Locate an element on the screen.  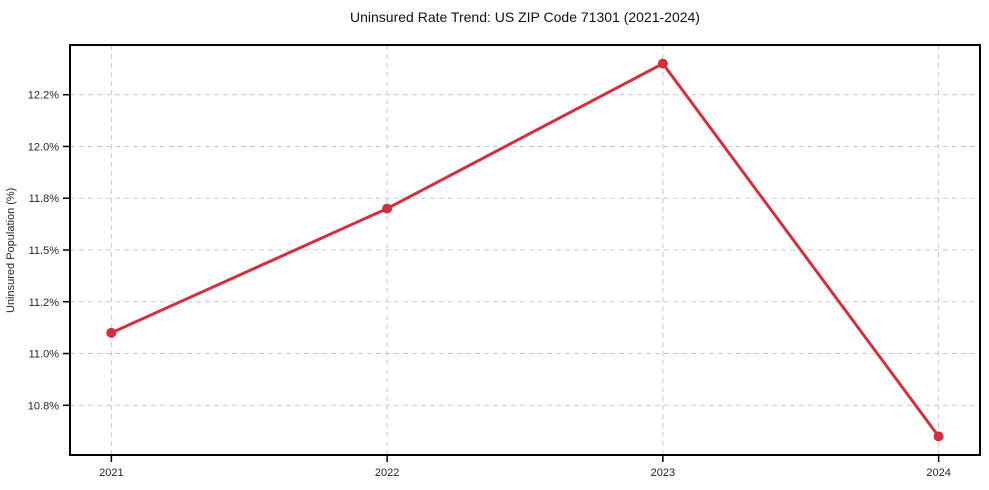
y-tick-label: 12.0% is located at coordinates (43, 147).